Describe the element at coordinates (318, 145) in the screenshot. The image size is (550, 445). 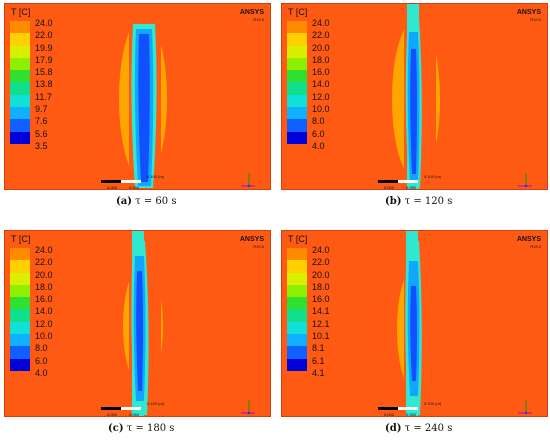
I see `legend-tick: 4.0` at that location.